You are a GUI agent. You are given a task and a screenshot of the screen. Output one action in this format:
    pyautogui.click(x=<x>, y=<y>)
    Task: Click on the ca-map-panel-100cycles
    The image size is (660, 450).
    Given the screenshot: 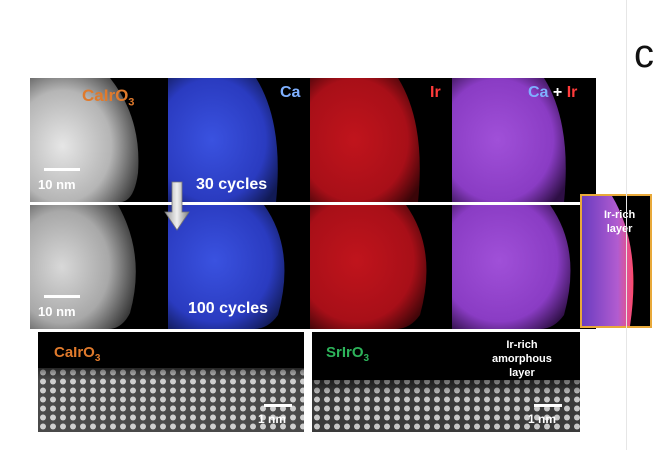 What is the action you would take?
    pyautogui.click(x=239, y=267)
    